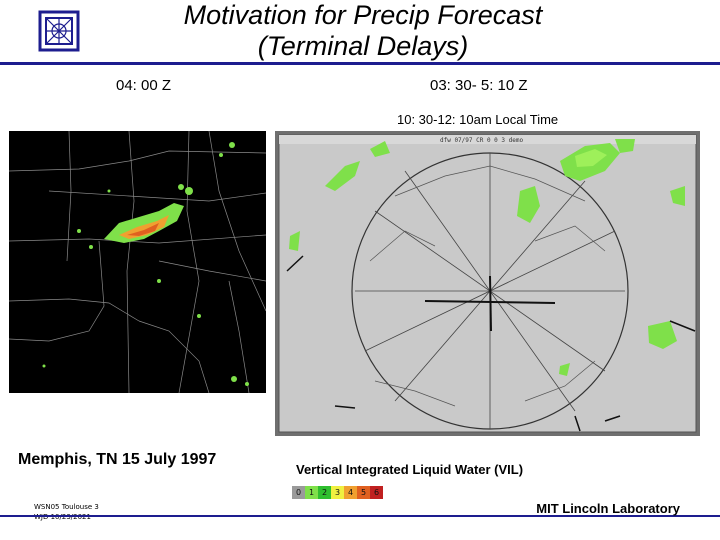 The image size is (720, 540). I want to click on footer-reference: WSN05 Toulouse 3 WJD 10/23/2021, so click(66, 512).